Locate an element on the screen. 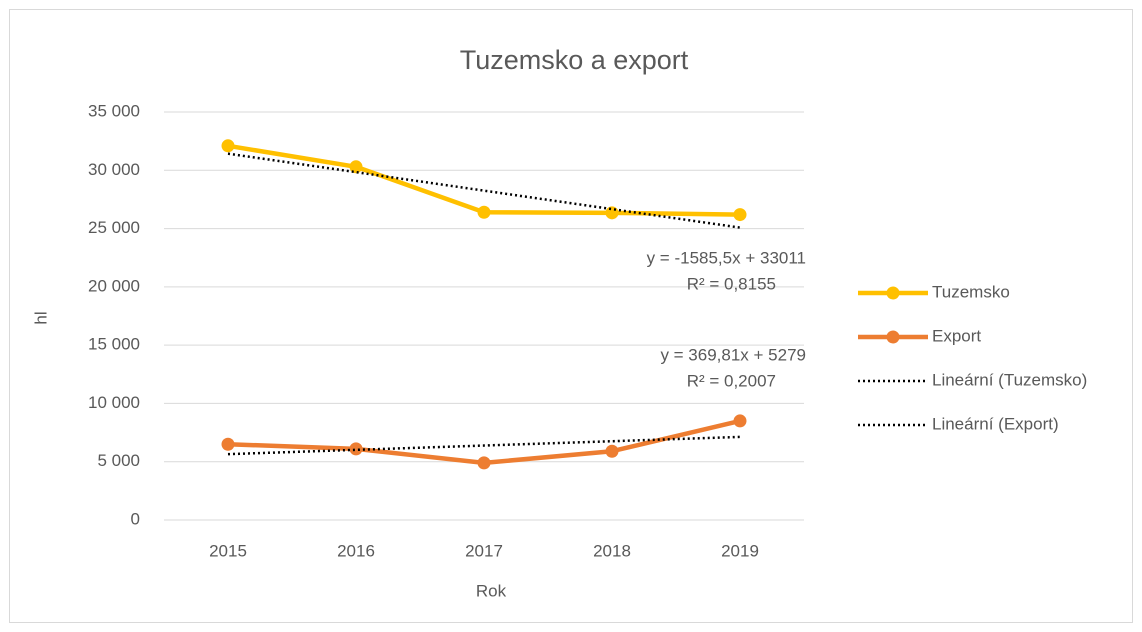  x-tick-label: 2015 is located at coordinates (228, 550).